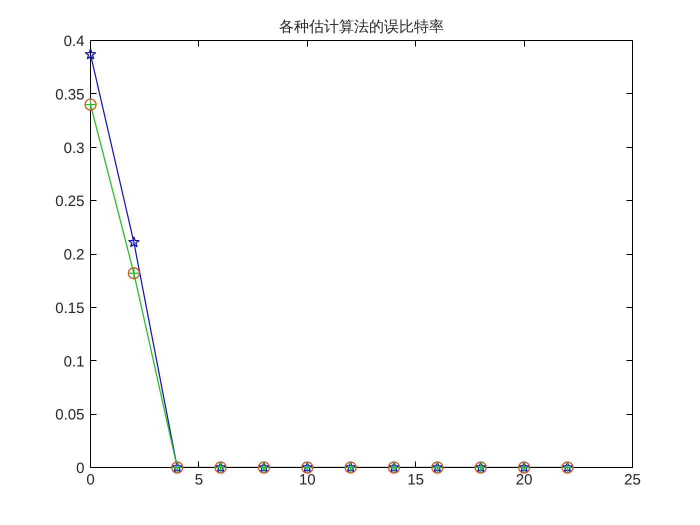 This screenshot has height=525, width=700. Describe the element at coordinates (361, 27) in the screenshot. I see `chart-title: 各种估计算法的误比特率` at that location.